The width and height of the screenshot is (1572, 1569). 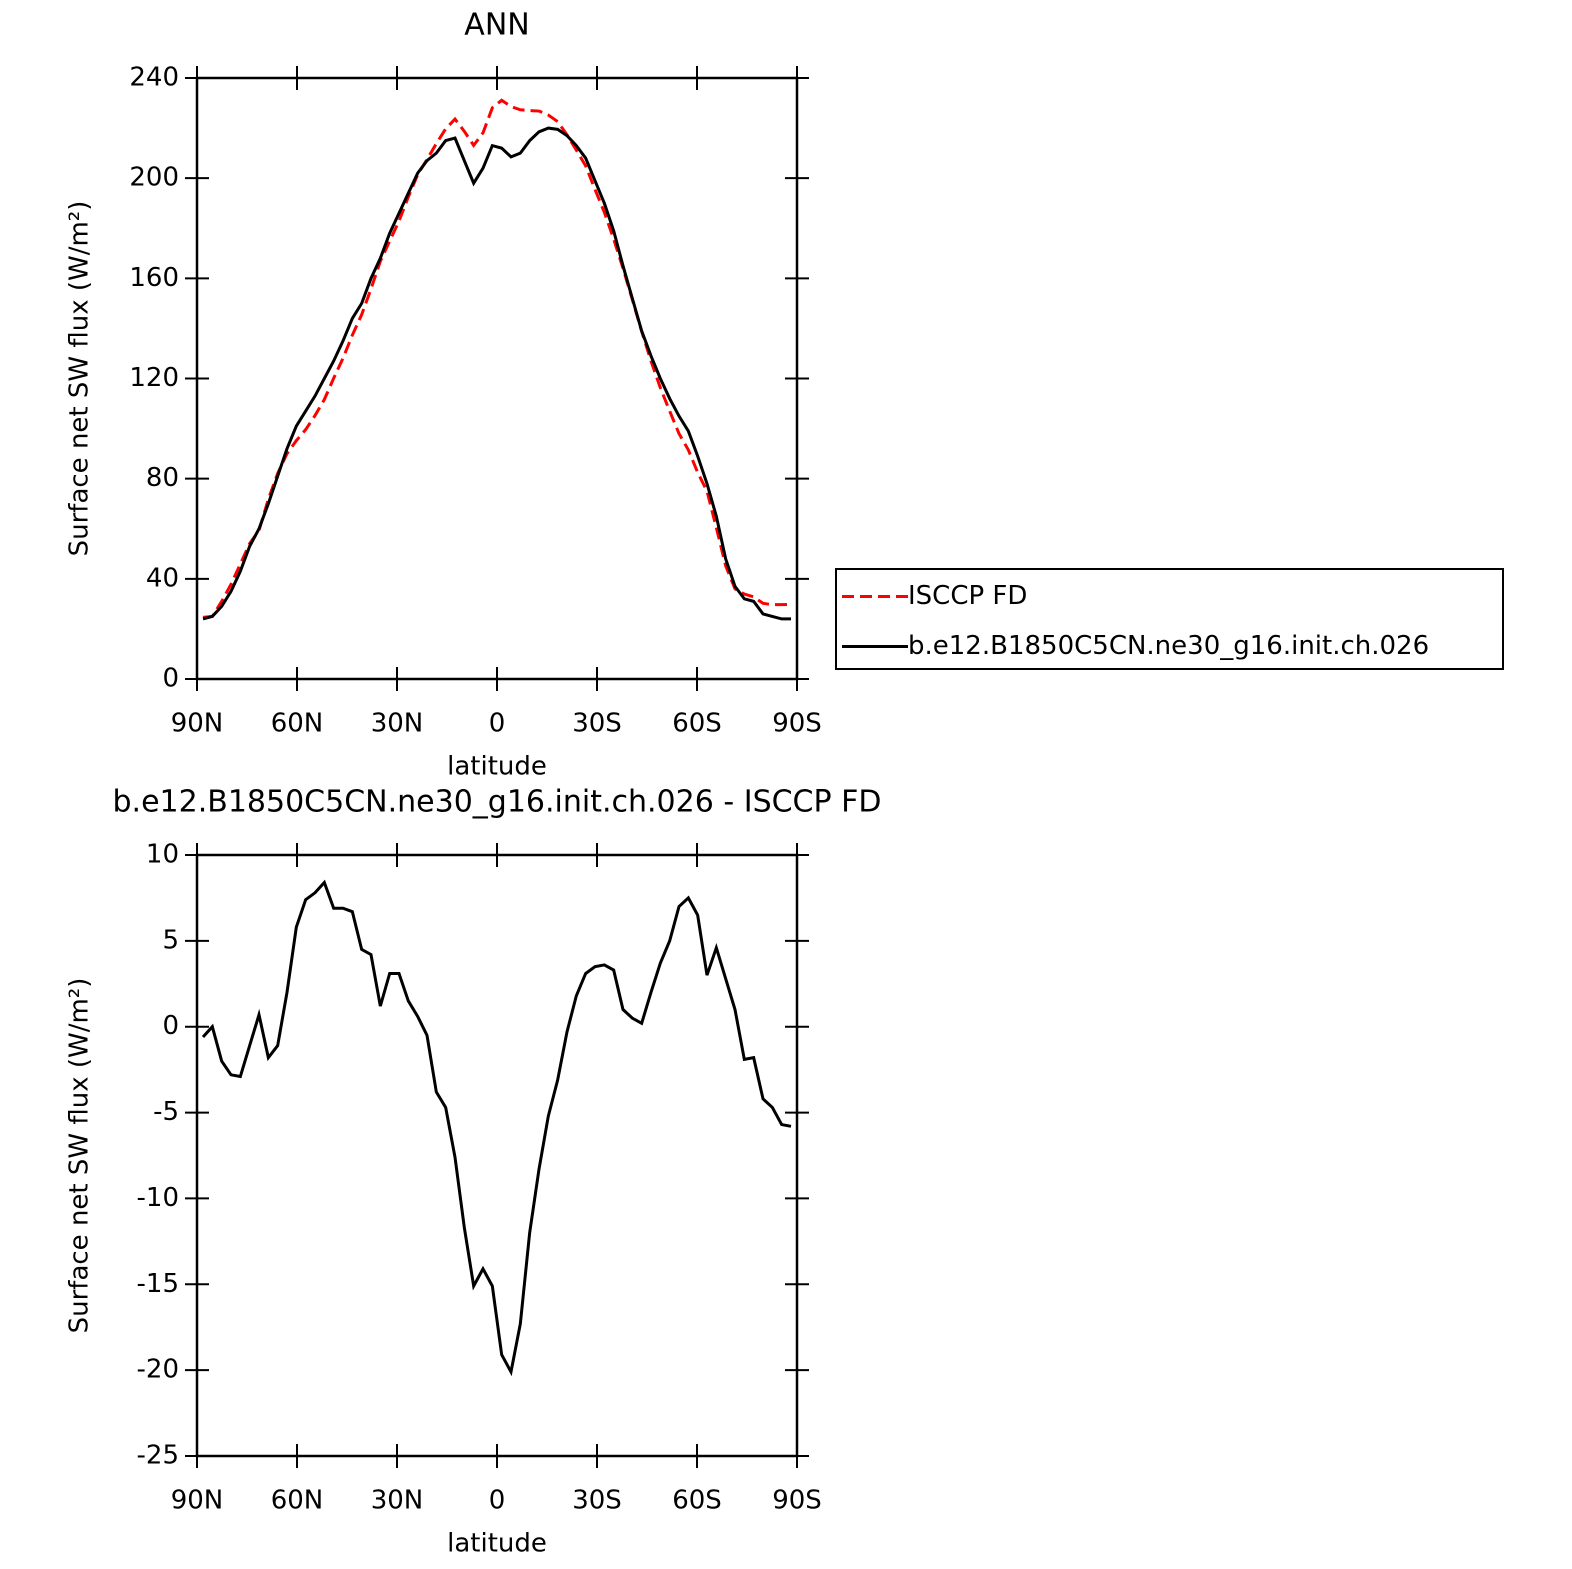 What do you see at coordinates (162, 478) in the screenshot?
I see `y-tick-label: 80` at bounding box center [162, 478].